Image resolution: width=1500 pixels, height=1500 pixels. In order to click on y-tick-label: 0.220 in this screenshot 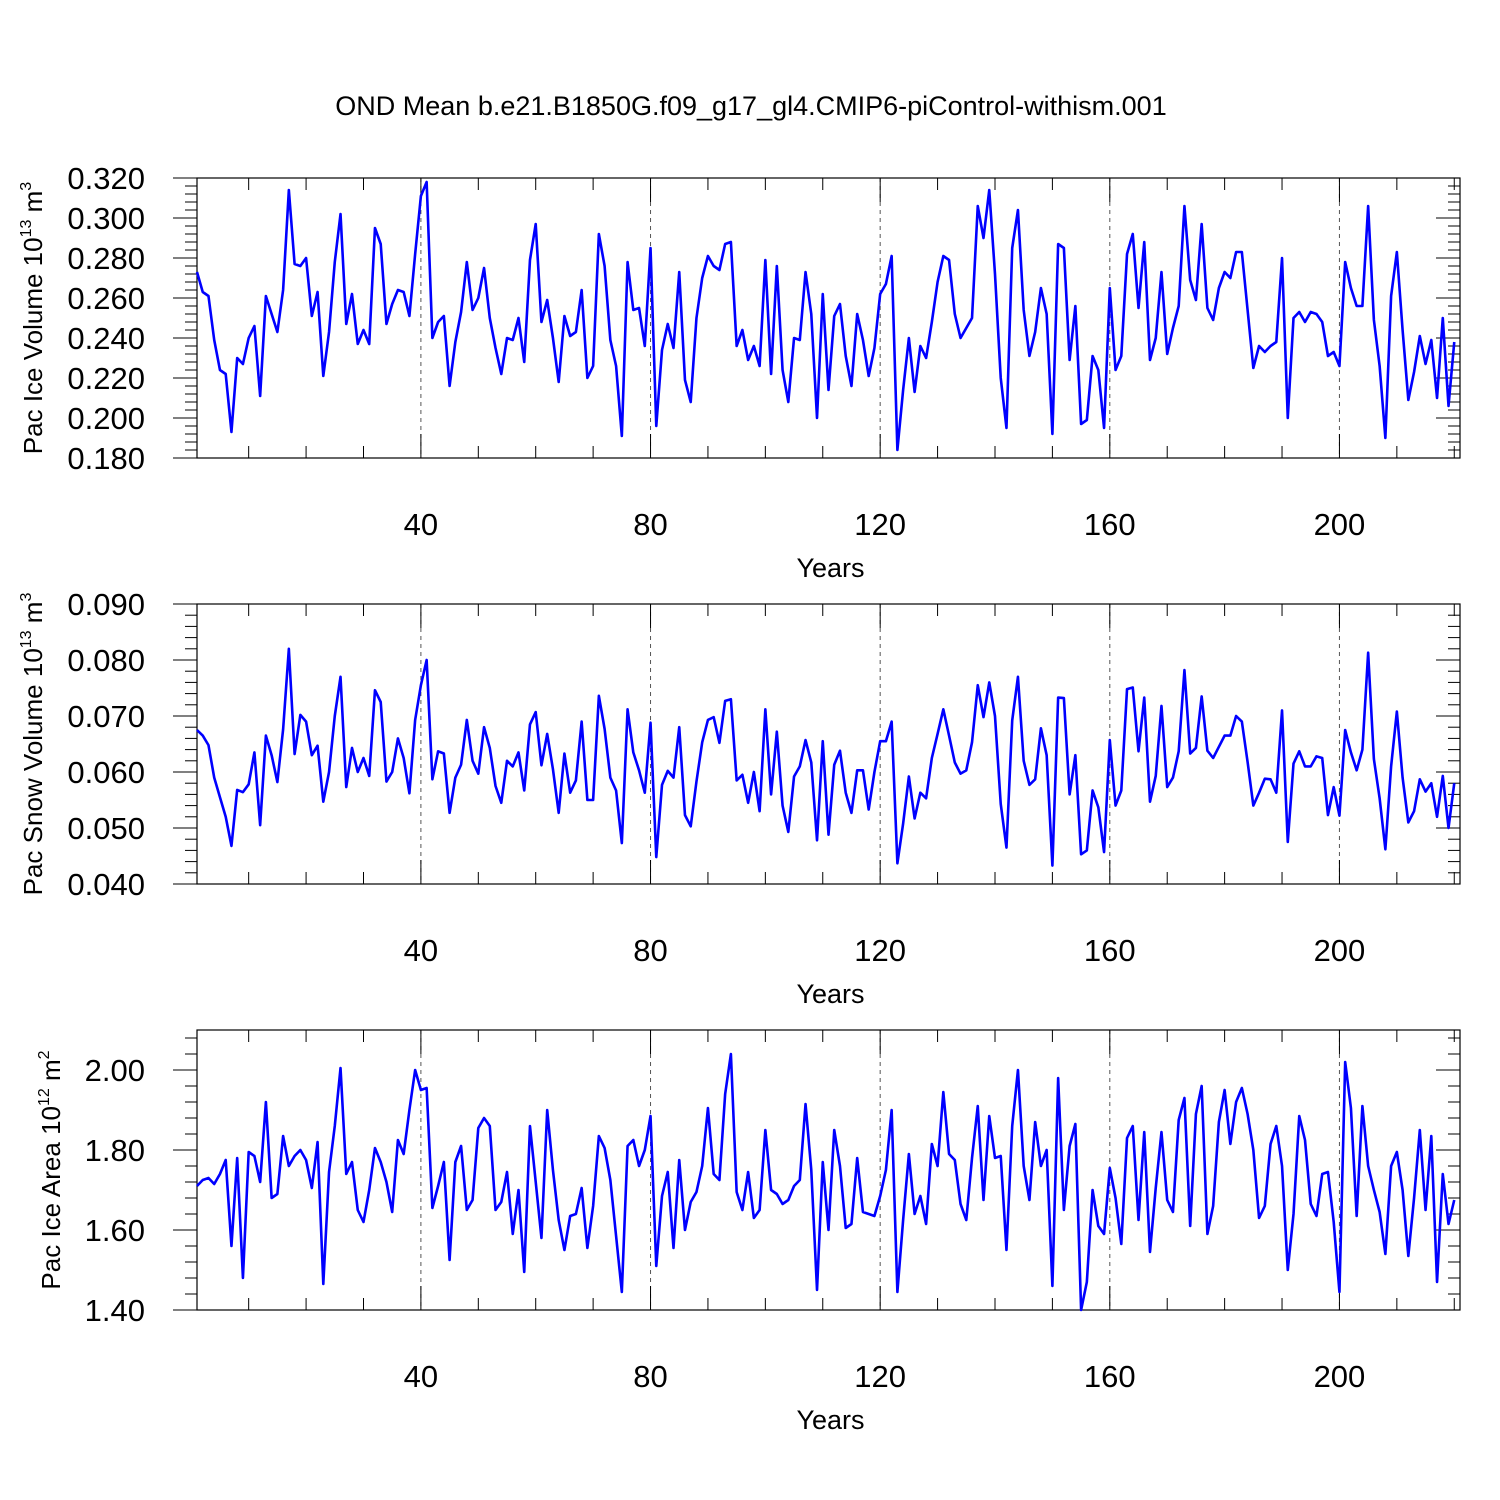, I will do `click(106, 378)`.